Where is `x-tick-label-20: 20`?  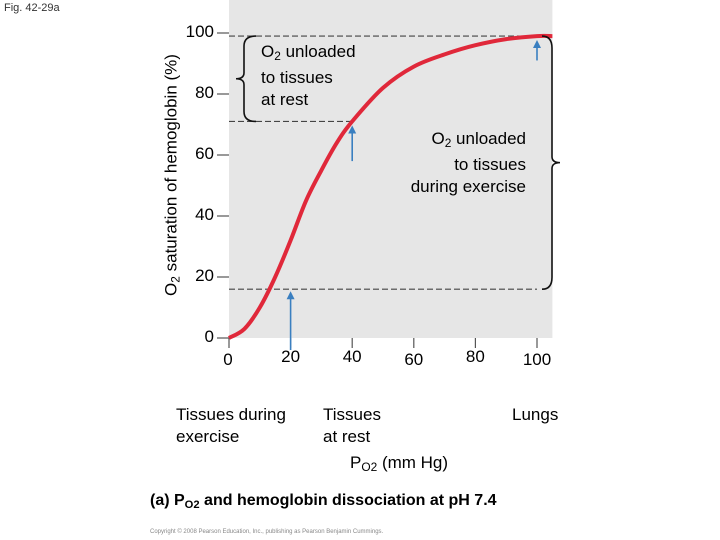 x-tick-label-20: 20 is located at coordinates (291, 356).